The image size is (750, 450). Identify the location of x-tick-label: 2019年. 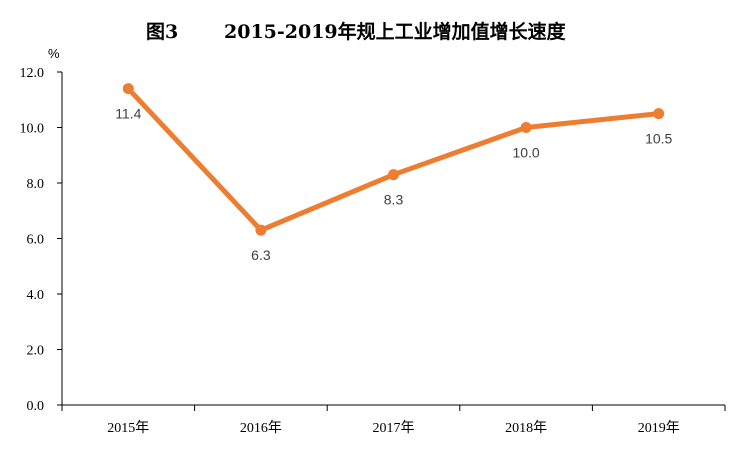
(659, 428).